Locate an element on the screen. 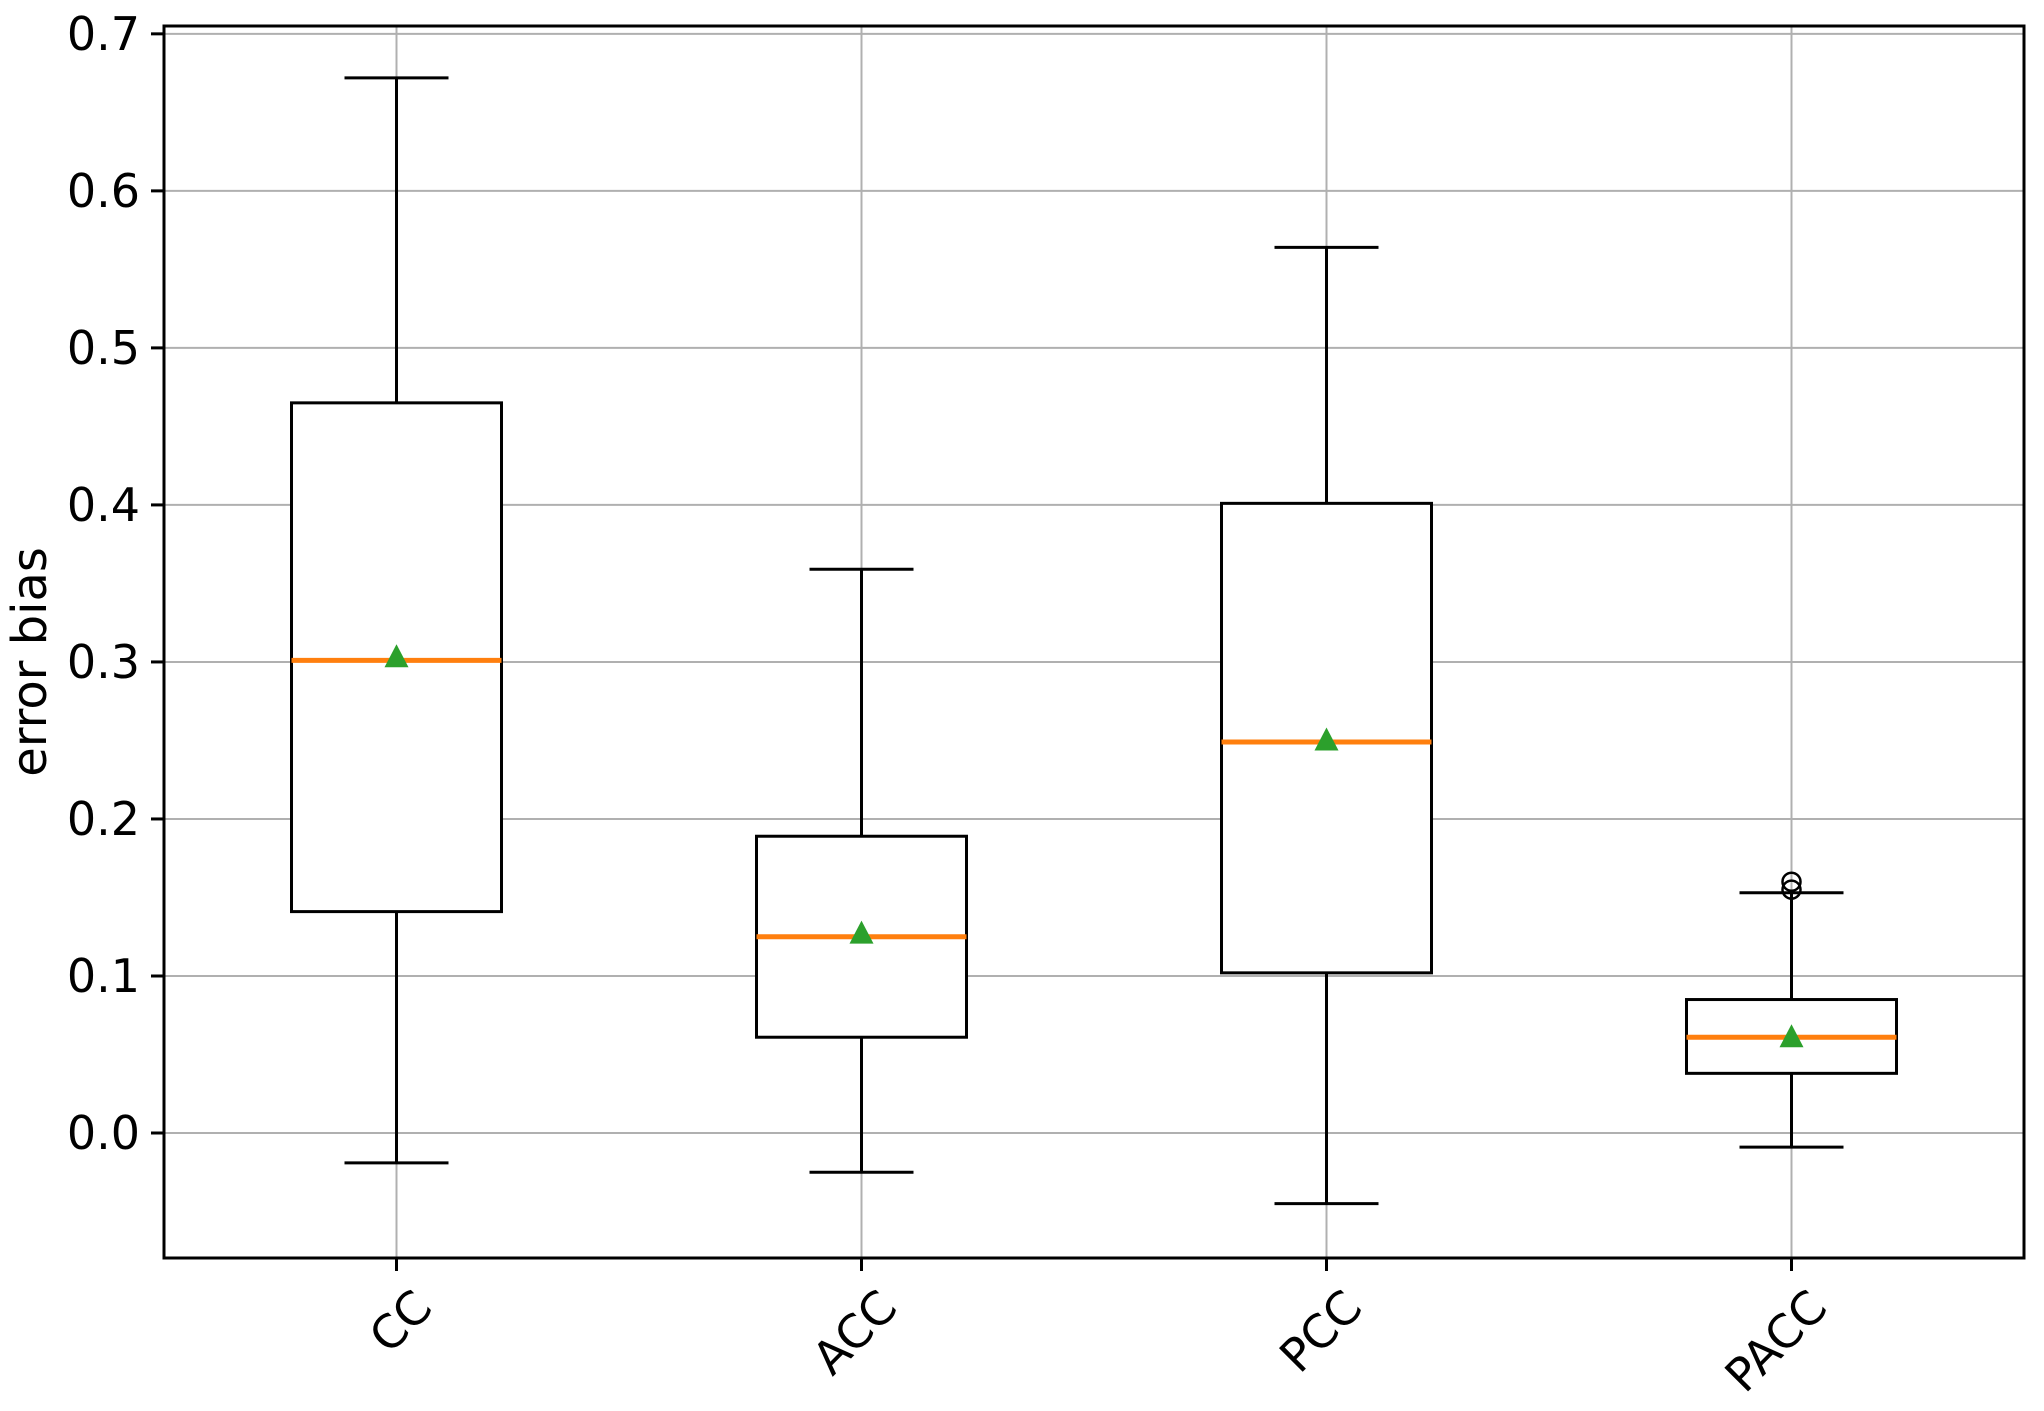 Image resolution: width=2044 pixels, height=1411 pixels. y-tick-label: 0.0 is located at coordinates (103, 1133).